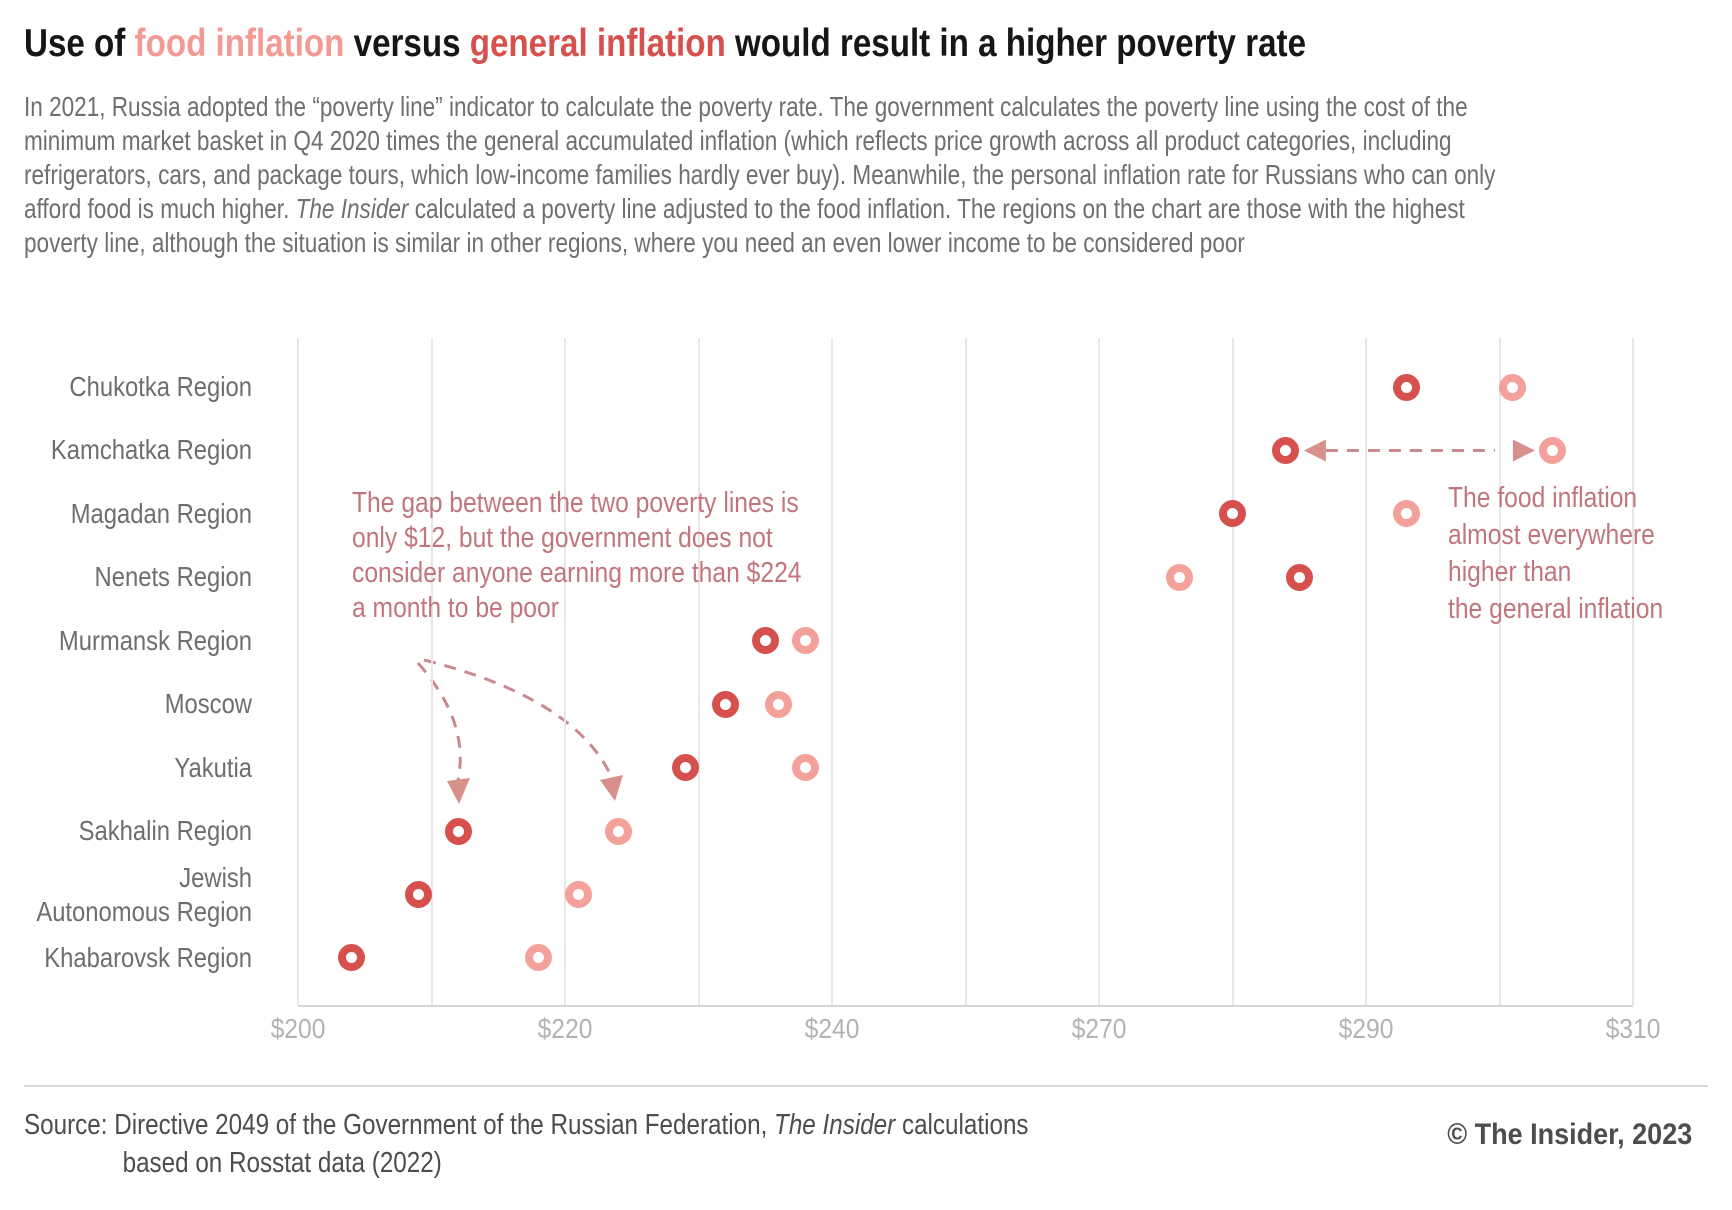 This screenshot has height=1210, width=1732. Describe the element at coordinates (352, 208) in the screenshot. I see `subtitle-insider: The Insider` at that location.